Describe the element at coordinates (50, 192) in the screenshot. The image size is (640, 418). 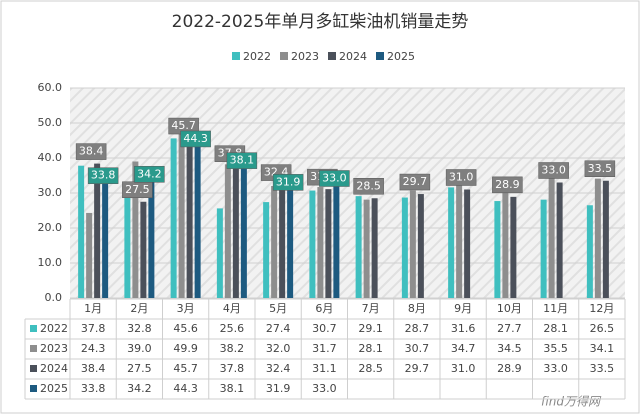
I see `y-tick-label: 30.0` at that location.